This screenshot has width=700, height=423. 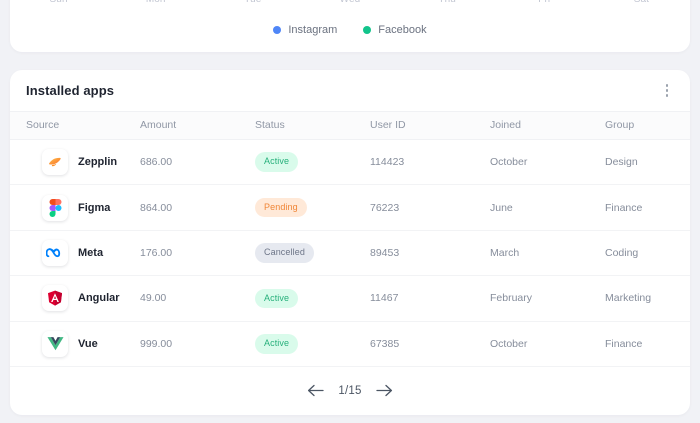 I want to click on app-name: Figma, so click(x=94, y=207).